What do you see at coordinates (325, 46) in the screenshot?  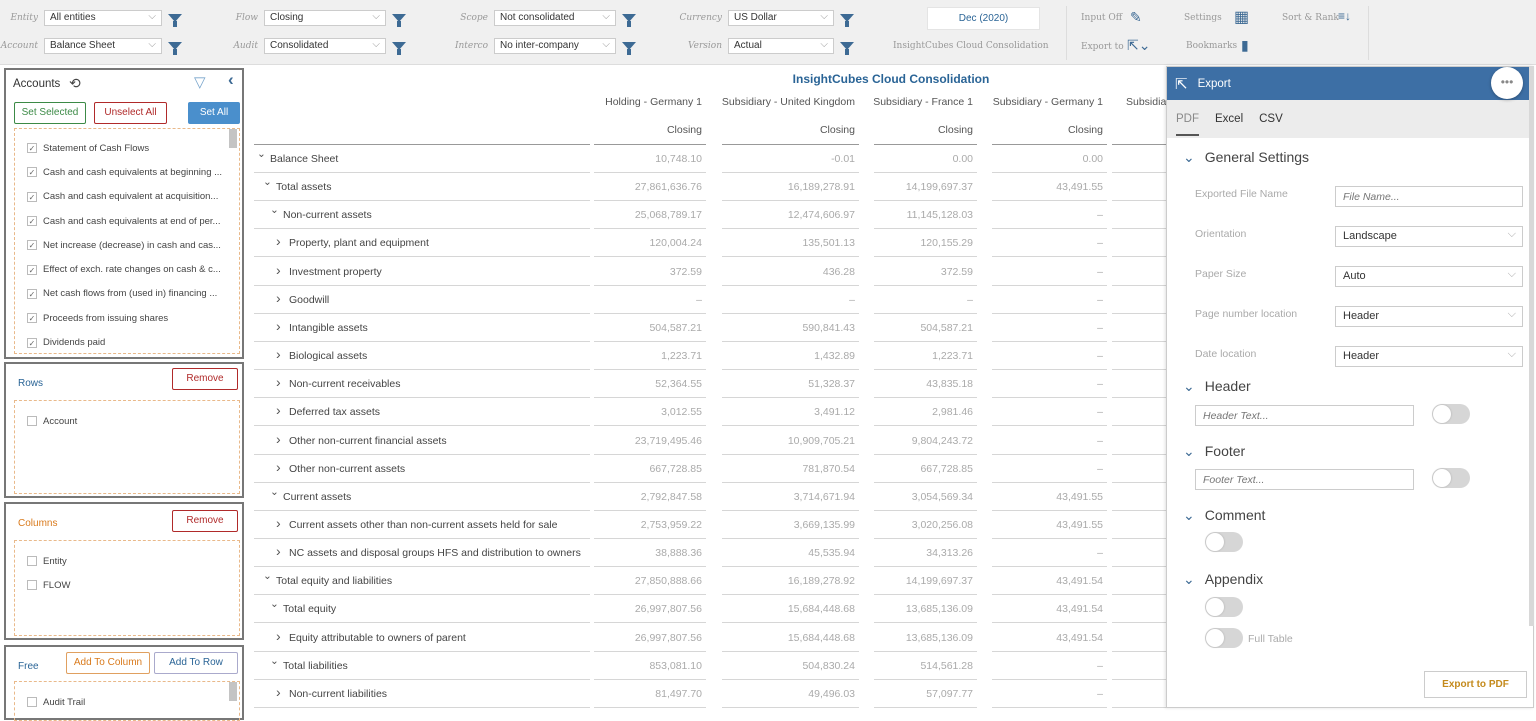 I see `audit-select: Consolidated` at bounding box center [325, 46].